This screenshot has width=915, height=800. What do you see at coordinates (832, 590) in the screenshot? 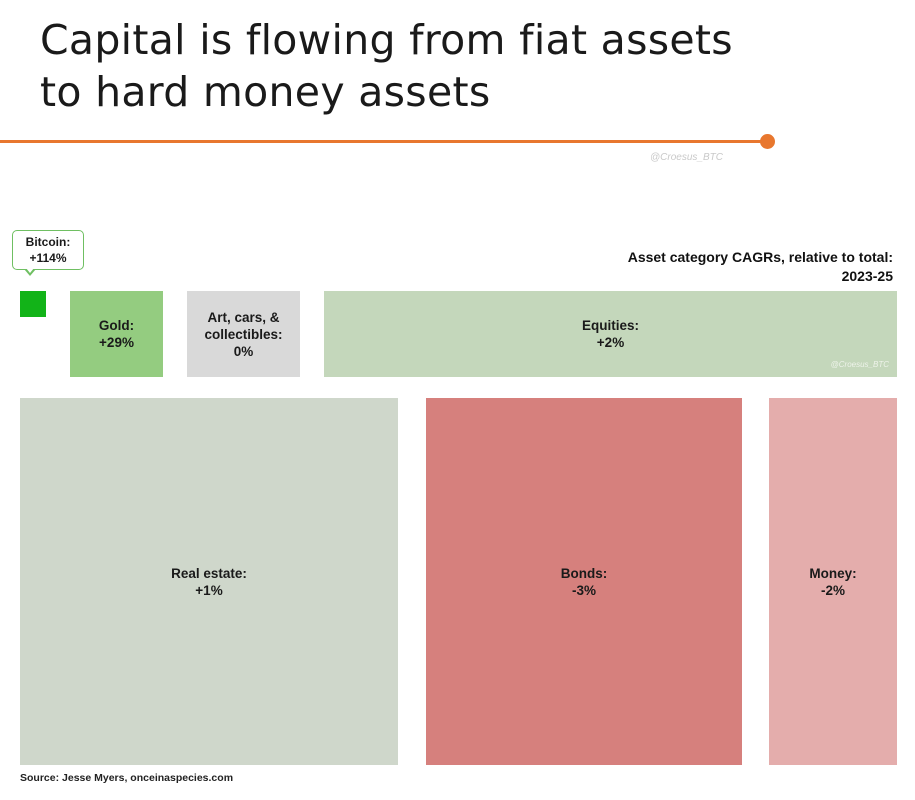
I see `money-value: -2%` at bounding box center [832, 590].